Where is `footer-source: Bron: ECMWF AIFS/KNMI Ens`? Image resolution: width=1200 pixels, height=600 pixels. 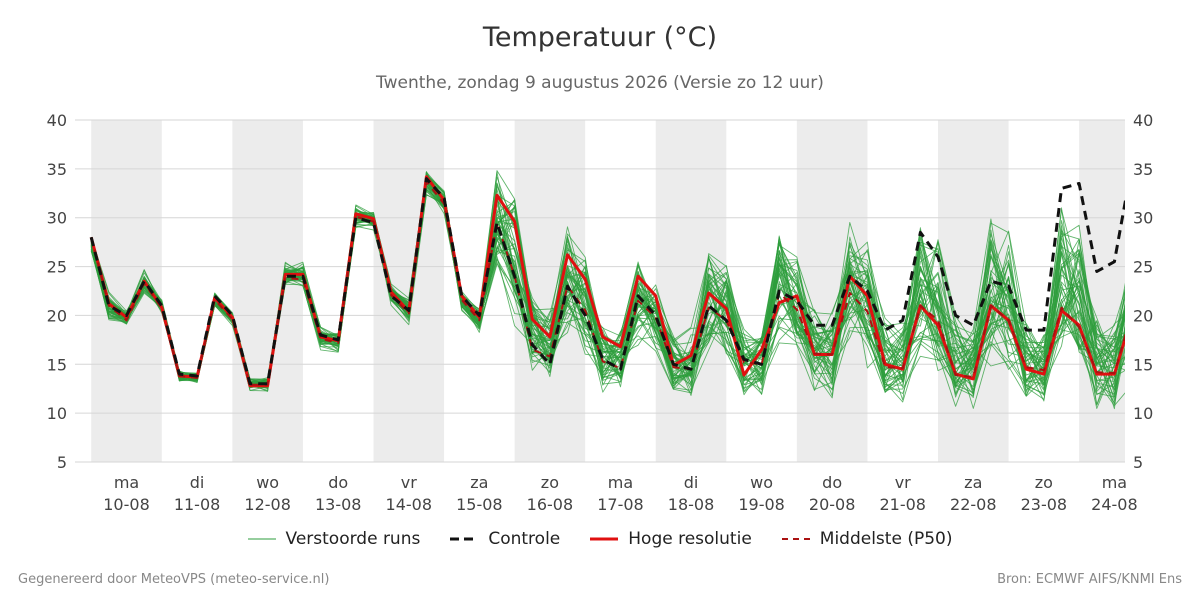 footer-source: Bron: ECMWF AIFS/KNMI Ens is located at coordinates (1089, 579).